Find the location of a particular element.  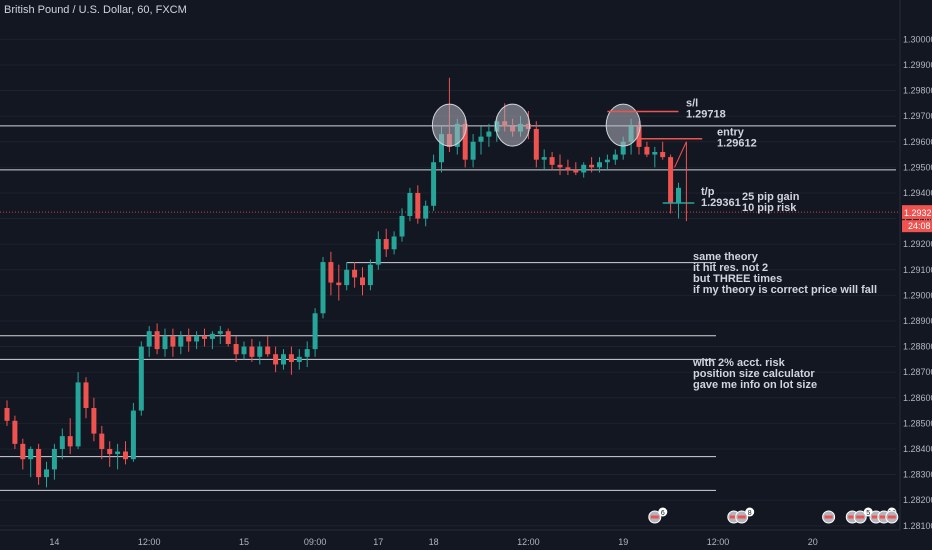

y-tick-label: 1.28800 is located at coordinates (917, 347).